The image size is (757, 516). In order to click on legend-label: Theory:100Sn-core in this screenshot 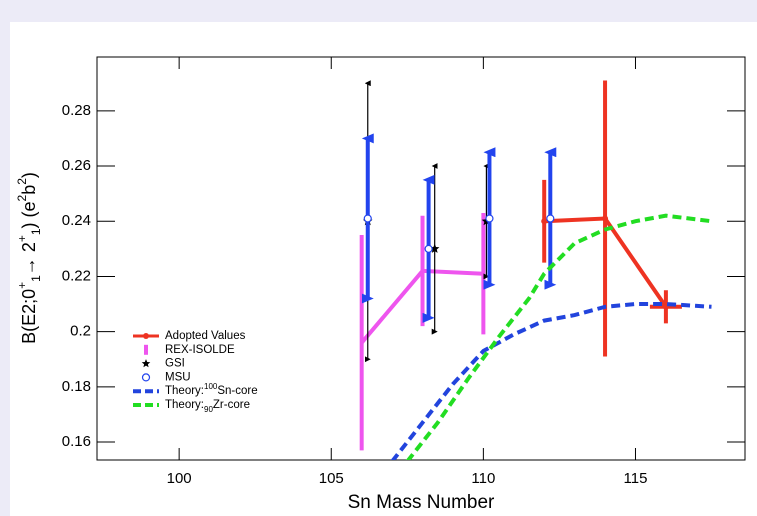, I will do `click(211, 389)`.